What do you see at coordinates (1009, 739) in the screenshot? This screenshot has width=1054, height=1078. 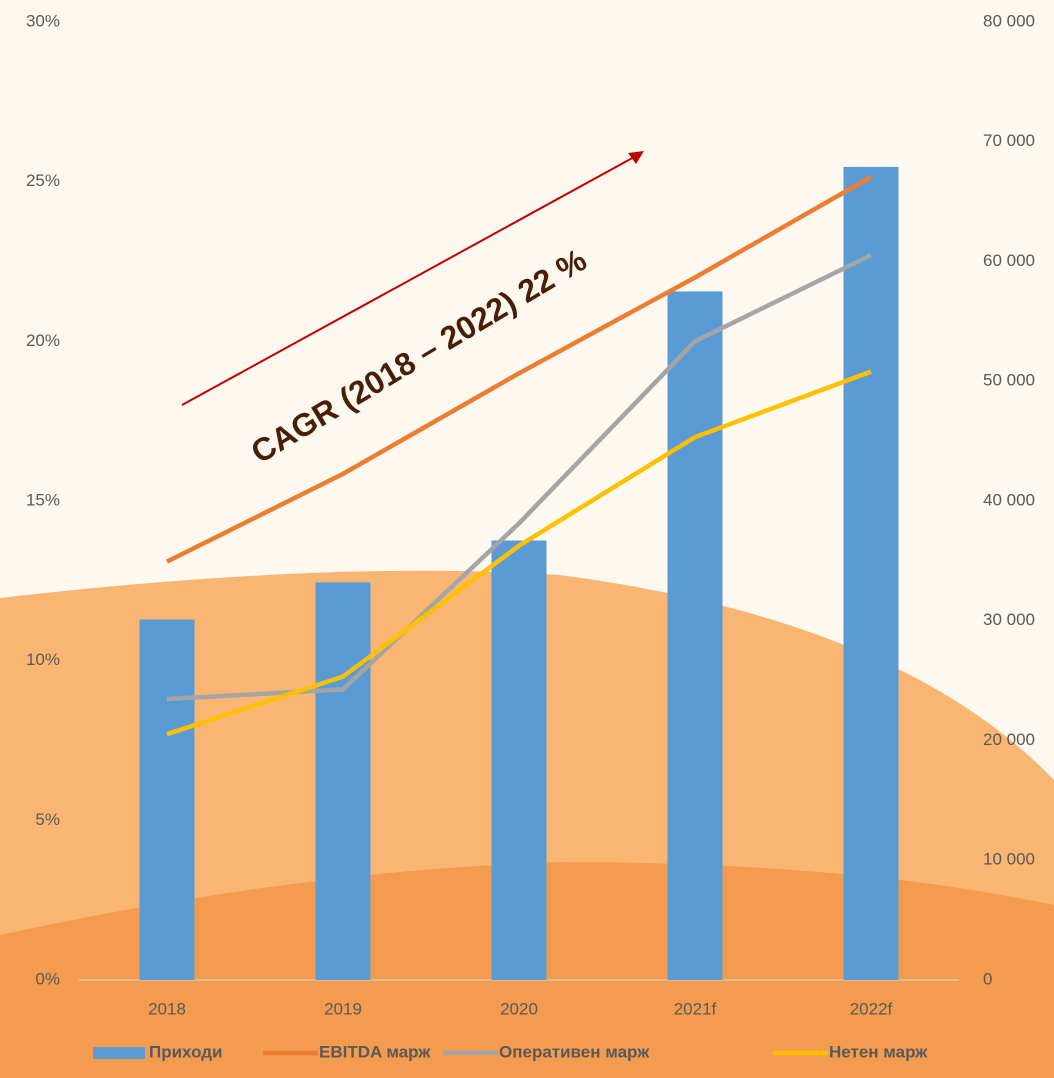 I see `y2-tick-label: 20 000` at bounding box center [1009, 739].